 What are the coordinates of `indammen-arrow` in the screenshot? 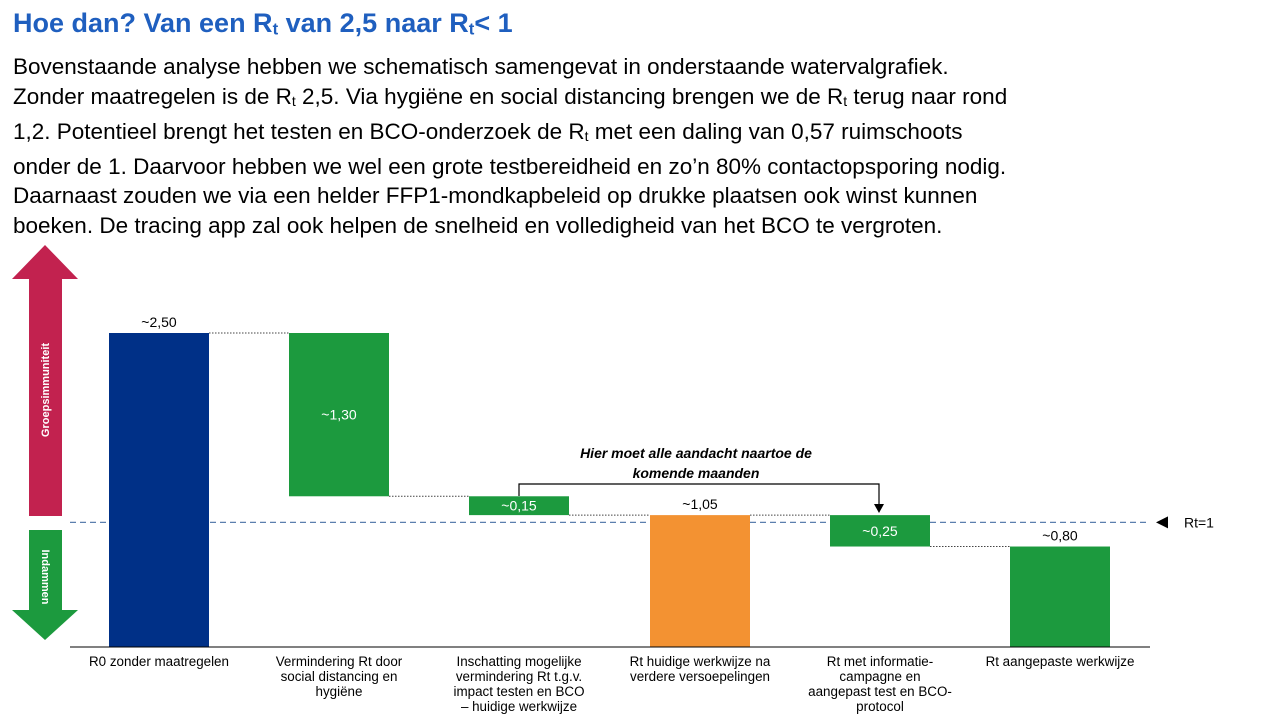 It's located at (45, 585).